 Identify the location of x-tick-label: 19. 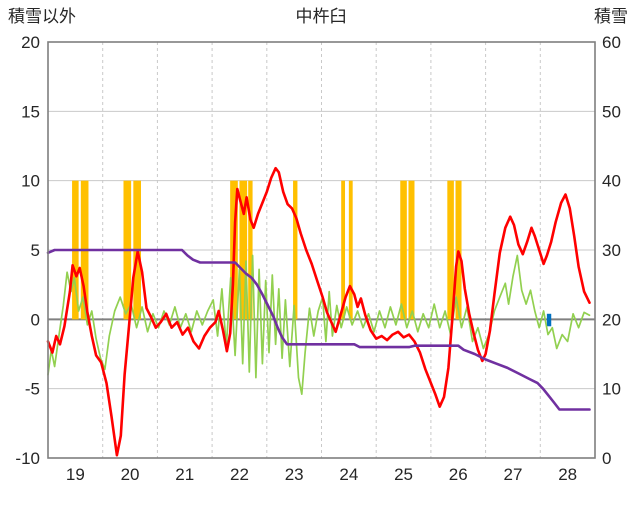
(75, 474).